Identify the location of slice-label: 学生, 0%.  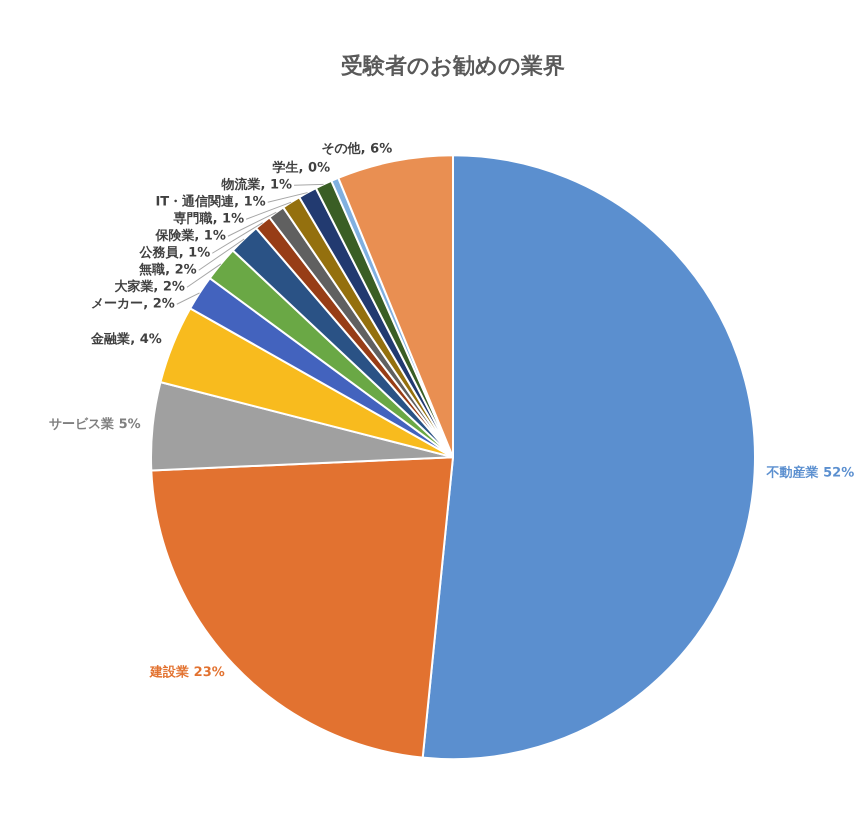
(301, 168).